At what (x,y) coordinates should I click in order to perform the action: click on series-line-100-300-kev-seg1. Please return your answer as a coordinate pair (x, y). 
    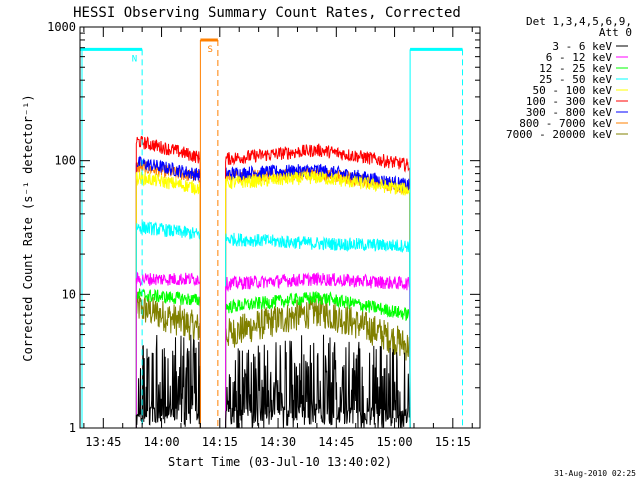
    Looking at the image, I should click on (168, 282).